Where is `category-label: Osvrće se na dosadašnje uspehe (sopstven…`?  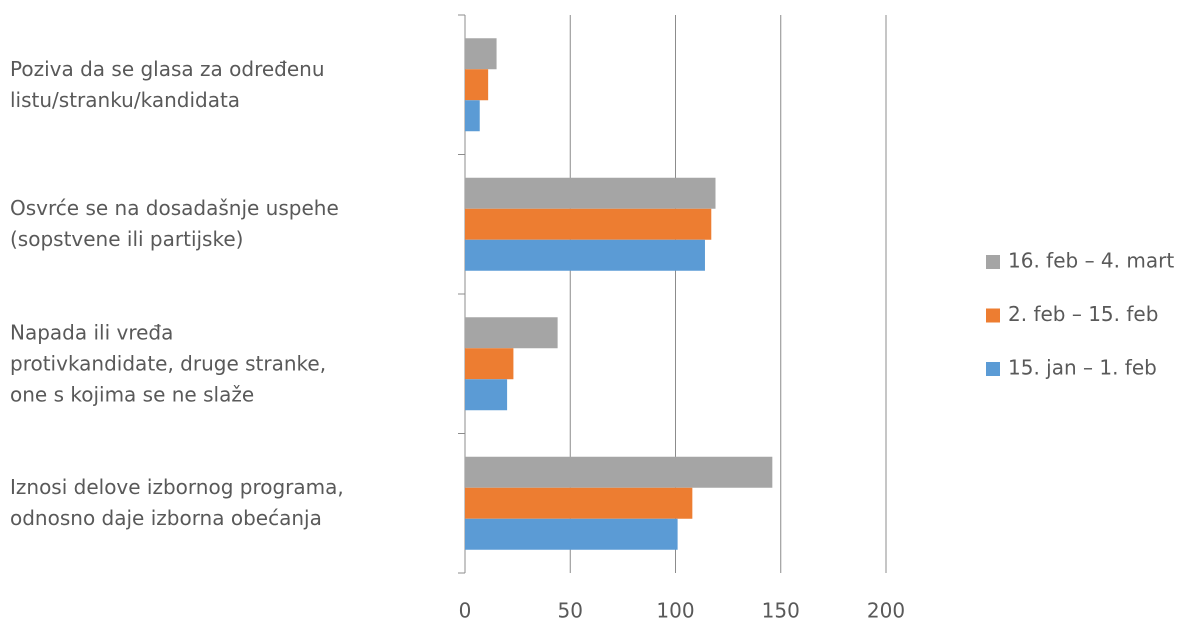 category-label: Osvrće se na dosadašnje uspehe (sopstven… is located at coordinates (174, 224).